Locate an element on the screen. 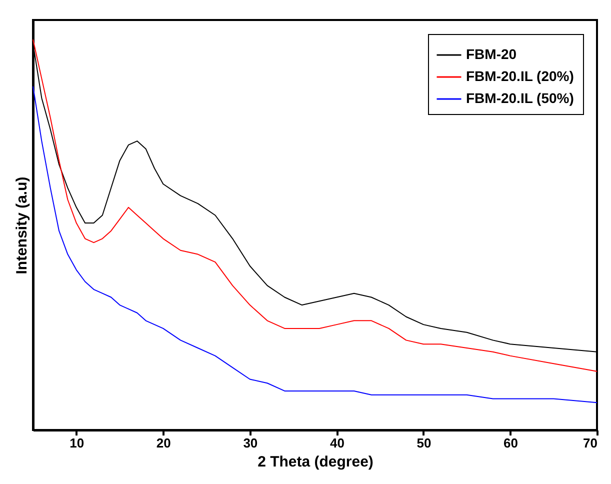 This screenshot has height=484, width=611. x-tick-label: 70 is located at coordinates (590, 443).